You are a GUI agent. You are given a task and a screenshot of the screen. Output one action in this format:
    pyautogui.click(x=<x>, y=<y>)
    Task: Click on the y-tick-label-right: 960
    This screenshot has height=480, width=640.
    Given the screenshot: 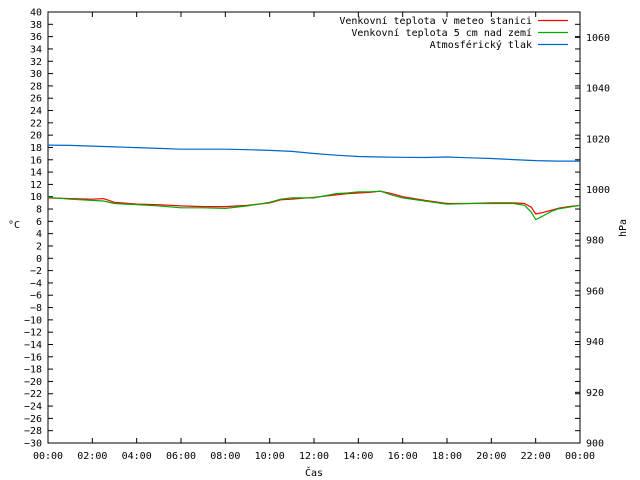 What is the action you would take?
    pyautogui.click(x=595, y=291)
    